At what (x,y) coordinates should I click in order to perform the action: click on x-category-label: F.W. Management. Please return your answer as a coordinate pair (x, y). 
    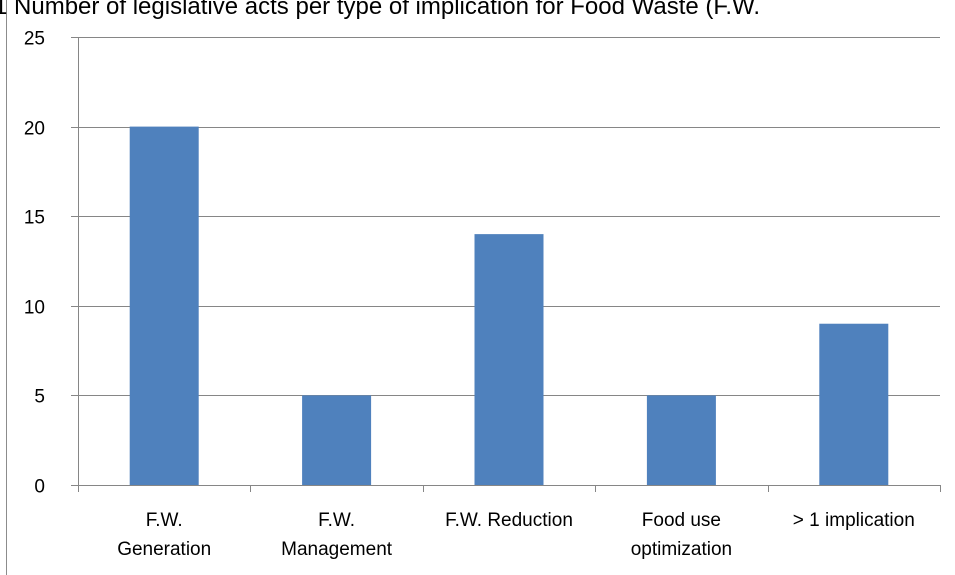
    Looking at the image, I should click on (337, 535).